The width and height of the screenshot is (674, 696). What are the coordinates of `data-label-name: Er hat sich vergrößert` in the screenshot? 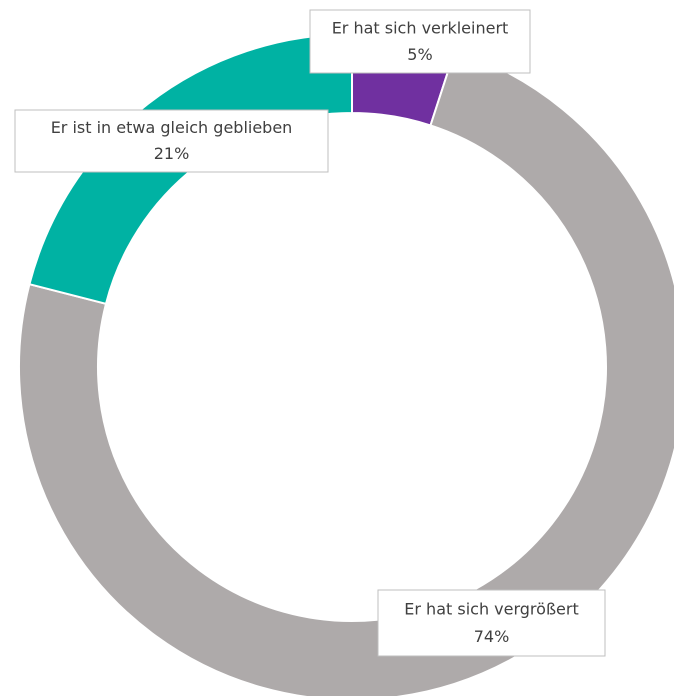 It's located at (491, 608).